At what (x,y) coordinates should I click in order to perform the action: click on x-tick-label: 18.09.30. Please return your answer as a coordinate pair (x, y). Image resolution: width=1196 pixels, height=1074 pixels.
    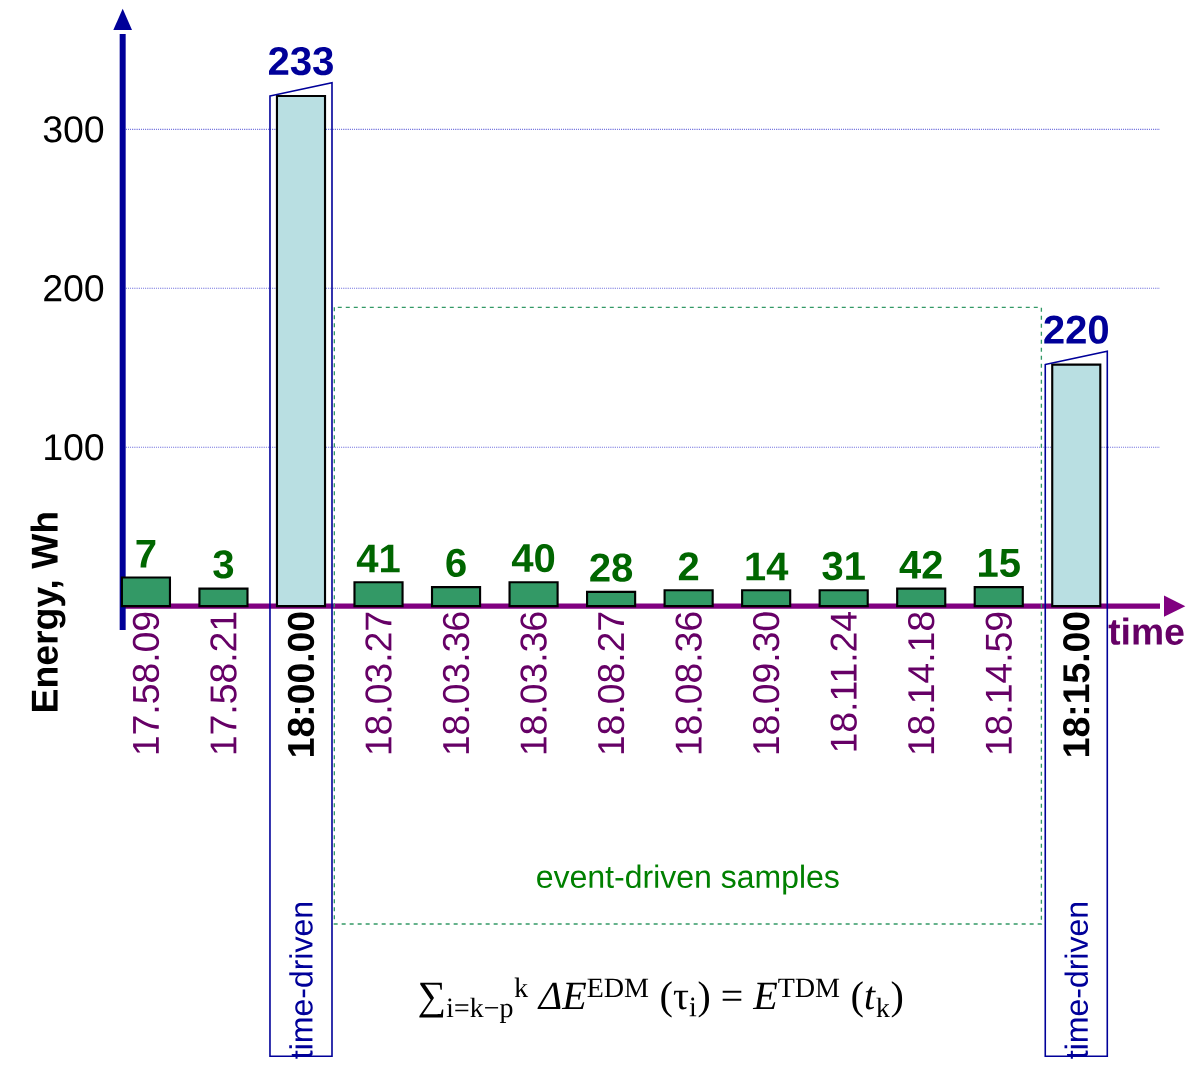
    Looking at the image, I should click on (766, 683).